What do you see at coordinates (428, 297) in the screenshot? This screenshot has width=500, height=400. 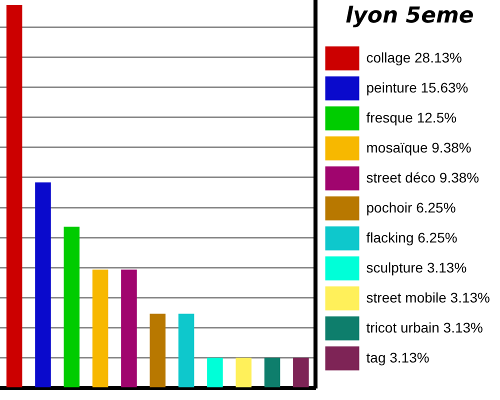 I see `legend-label: street mobile 3.13%` at bounding box center [428, 297].